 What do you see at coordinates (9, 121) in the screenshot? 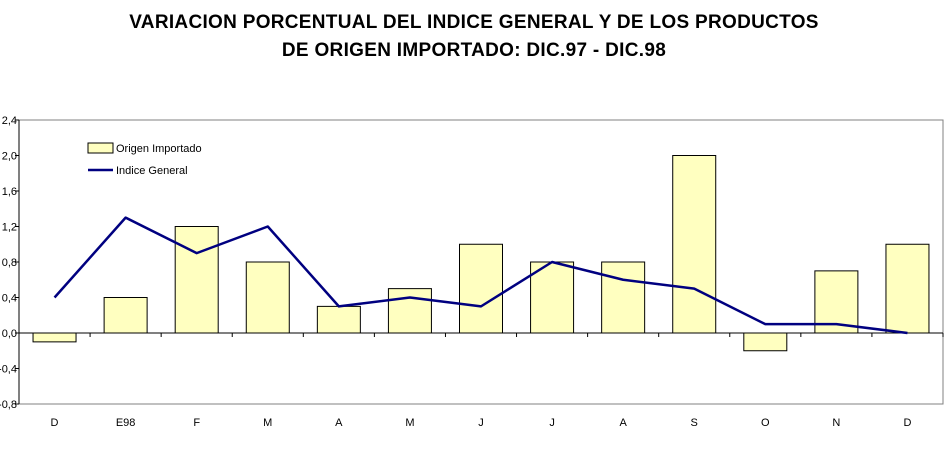
I see `y-tick-label: 2,4` at bounding box center [9, 121].